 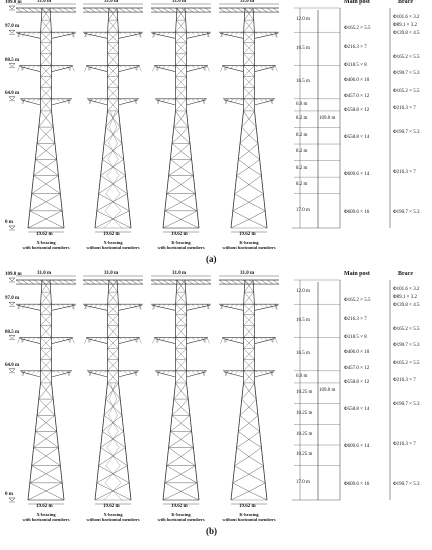 I want to click on elevation-label: 97.0 m, so click(x=12, y=299).